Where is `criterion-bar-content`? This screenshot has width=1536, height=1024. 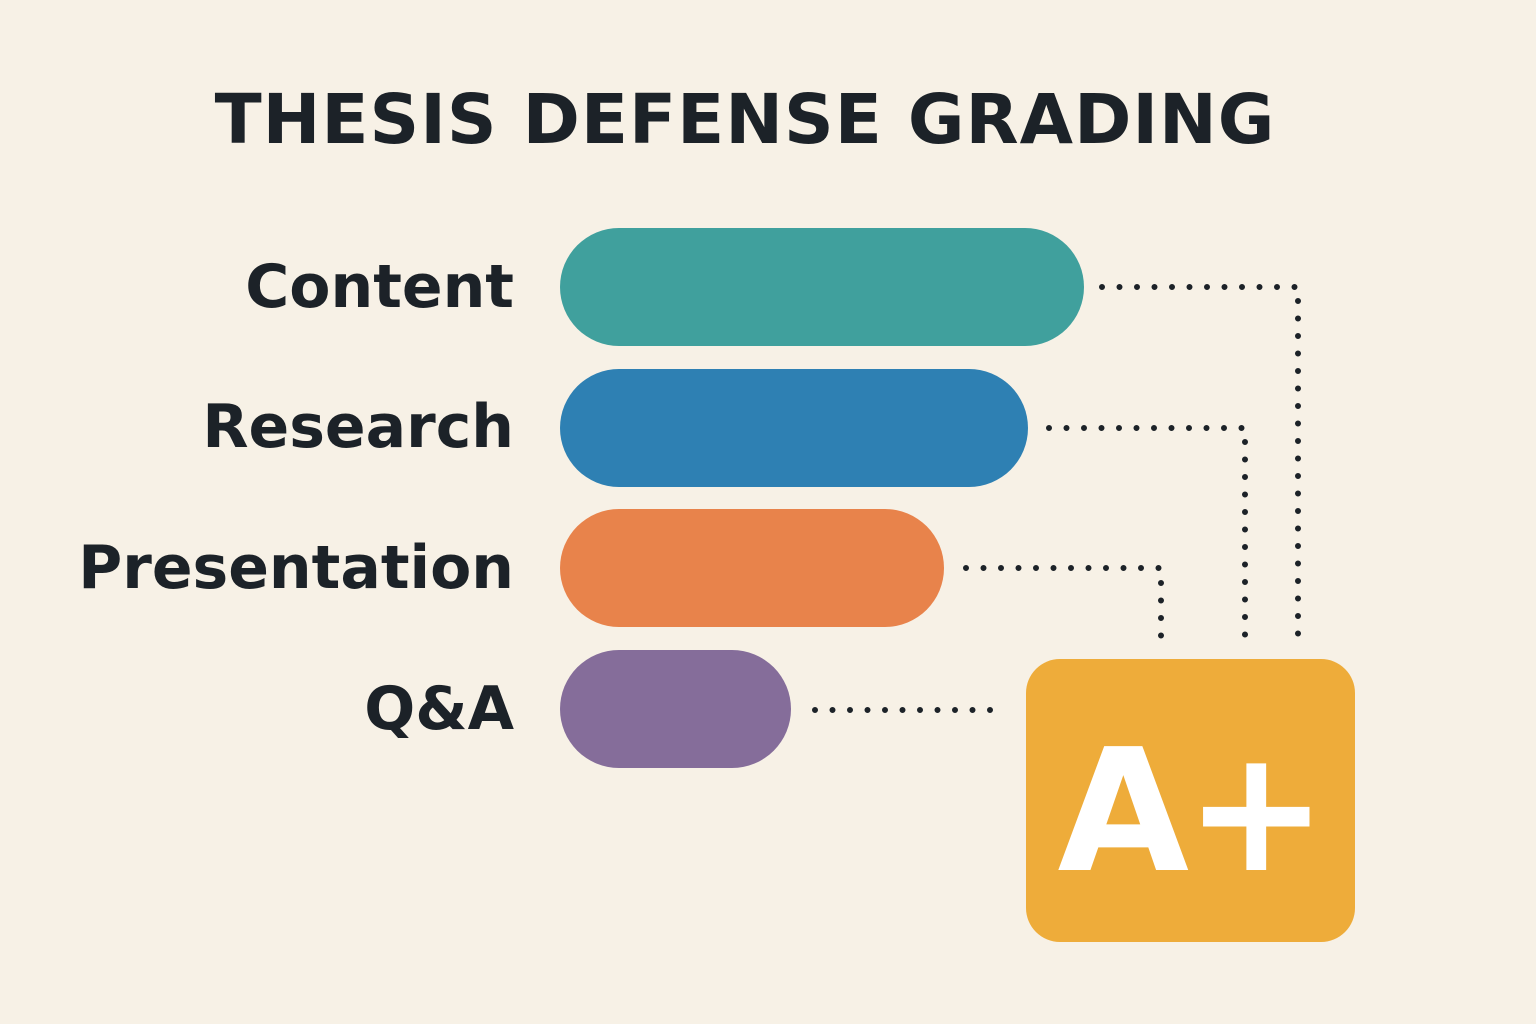
criterion-bar-content is located at coordinates (822, 287).